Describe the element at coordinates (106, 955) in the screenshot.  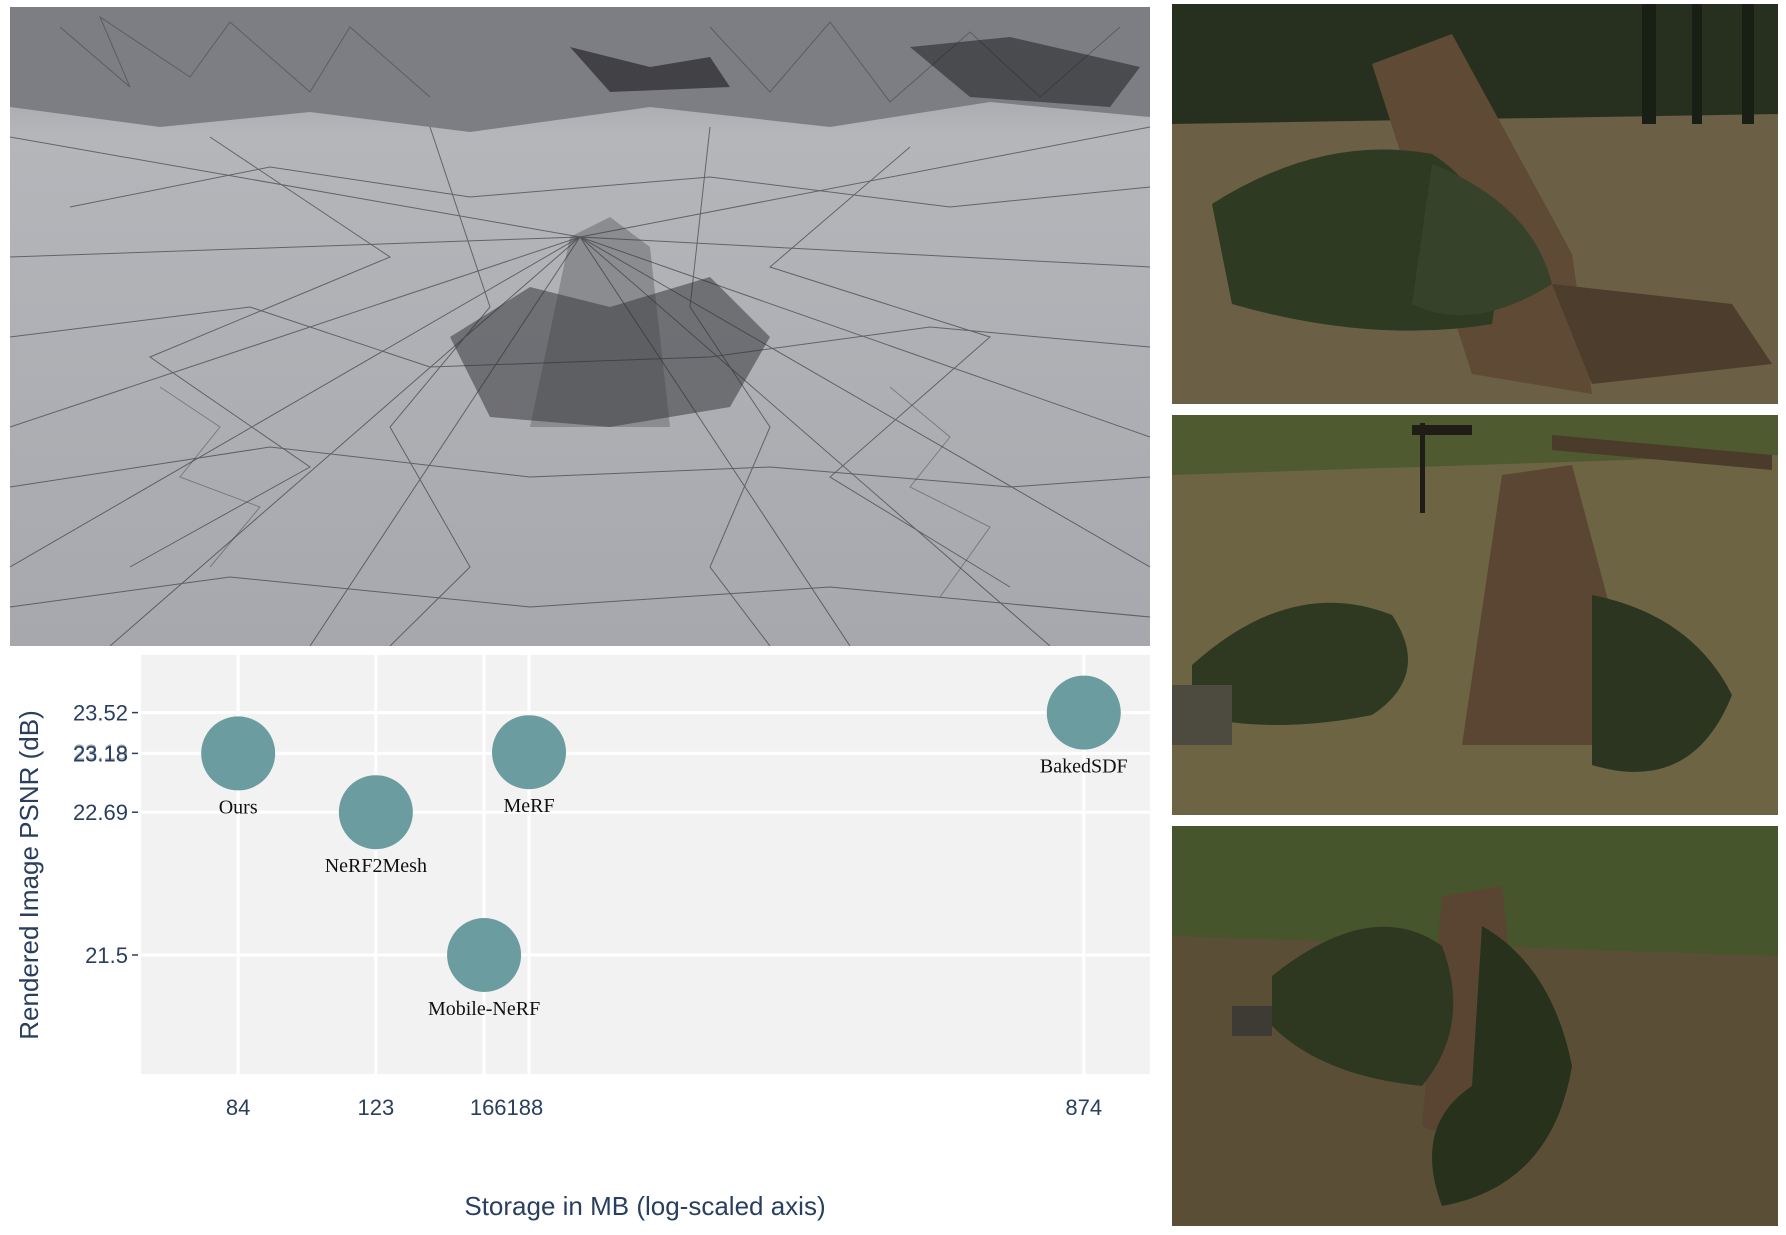
I see `y-tick-label: 21.5` at that location.